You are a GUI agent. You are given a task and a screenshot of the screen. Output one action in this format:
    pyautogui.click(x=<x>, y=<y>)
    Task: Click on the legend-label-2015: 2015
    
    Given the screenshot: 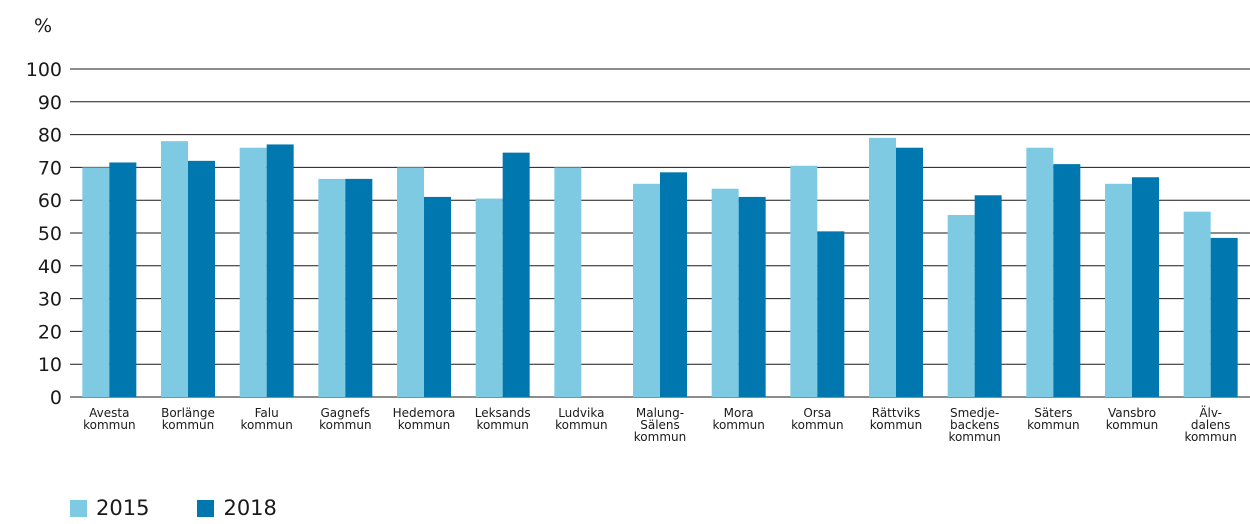 What is the action you would take?
    pyautogui.click(x=123, y=508)
    